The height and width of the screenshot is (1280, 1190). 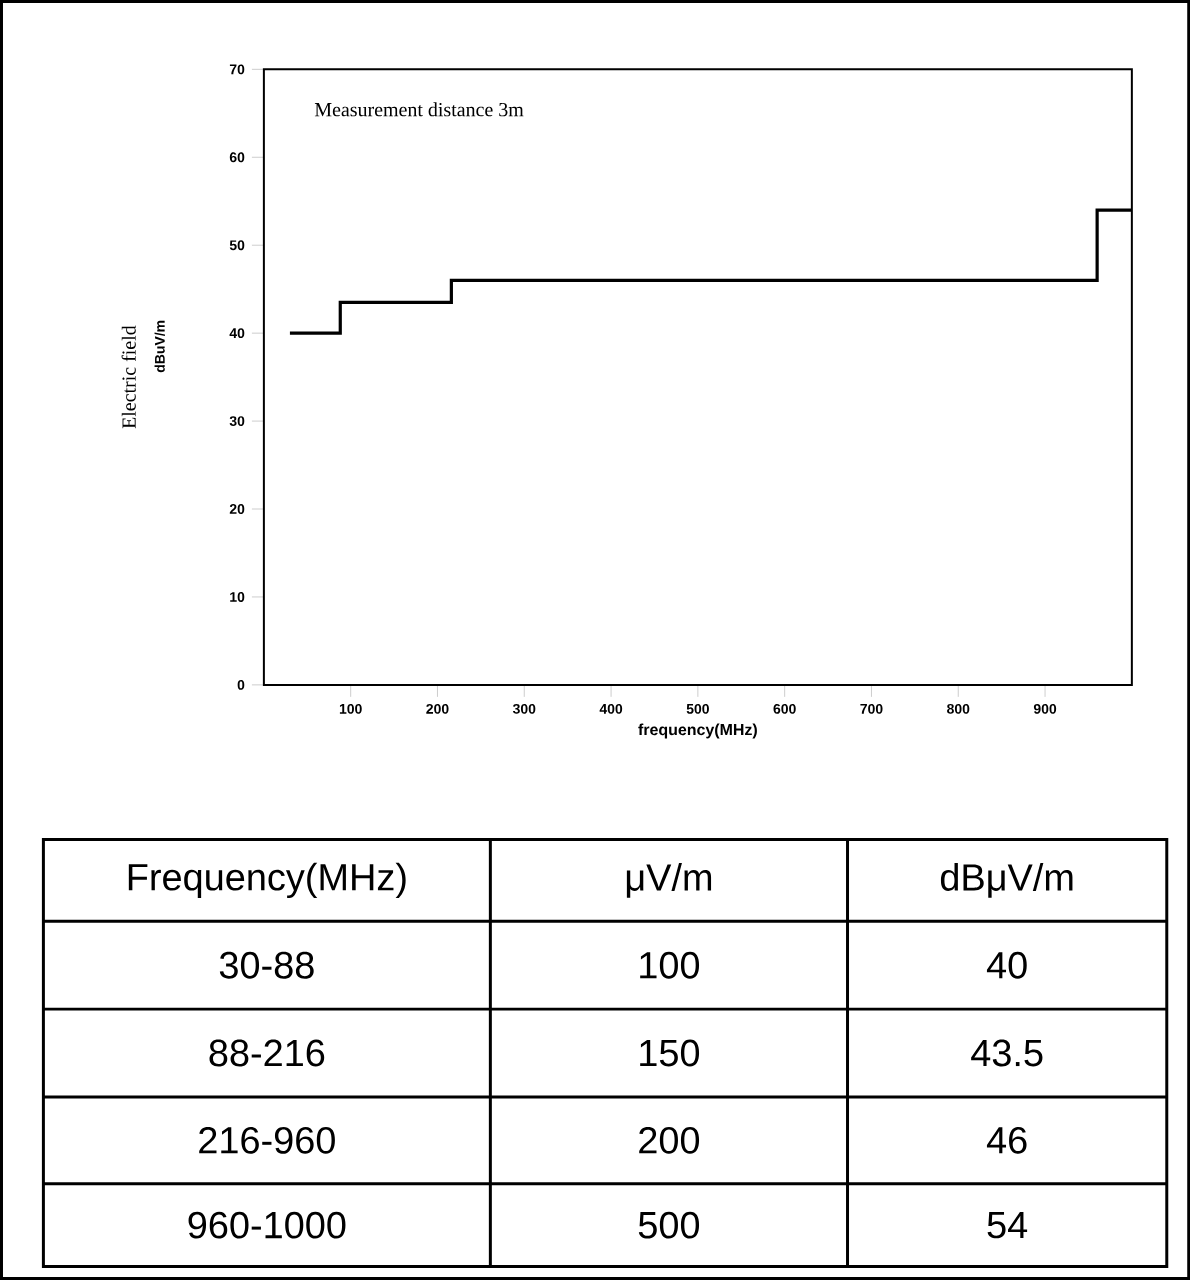 What do you see at coordinates (237, 69) in the screenshot?
I see `y-tick-label: 70` at bounding box center [237, 69].